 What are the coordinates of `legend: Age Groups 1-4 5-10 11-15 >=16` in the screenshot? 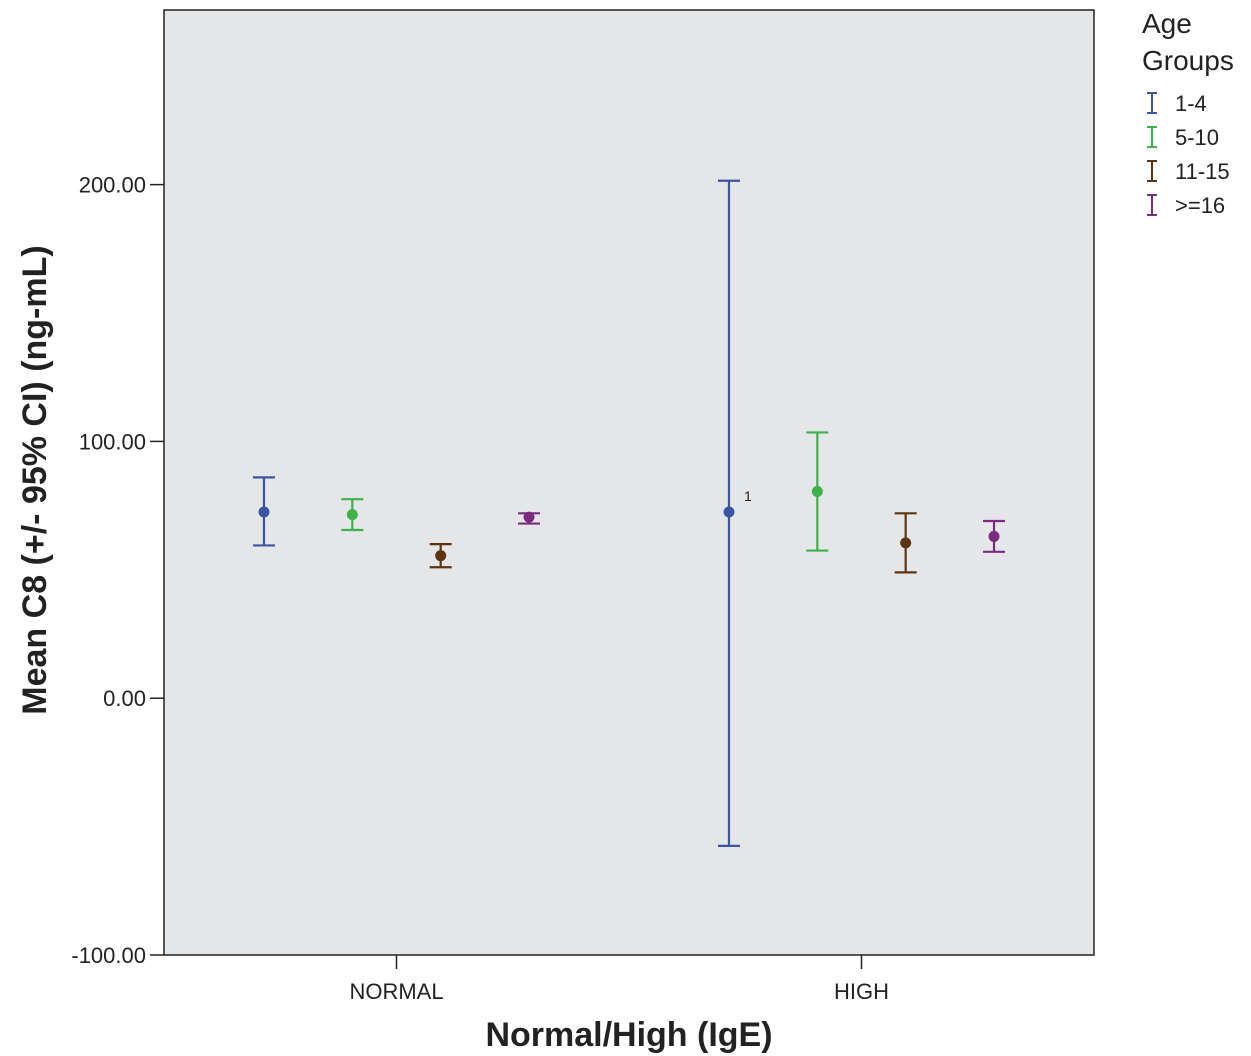 It's located at (1188, 113).